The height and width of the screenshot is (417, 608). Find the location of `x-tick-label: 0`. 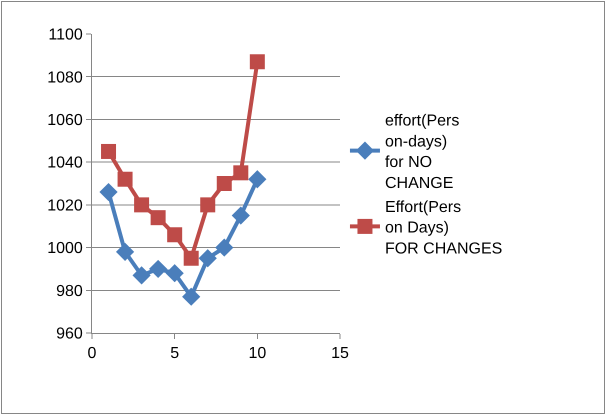

x-tick-label: 0 is located at coordinates (92, 353).